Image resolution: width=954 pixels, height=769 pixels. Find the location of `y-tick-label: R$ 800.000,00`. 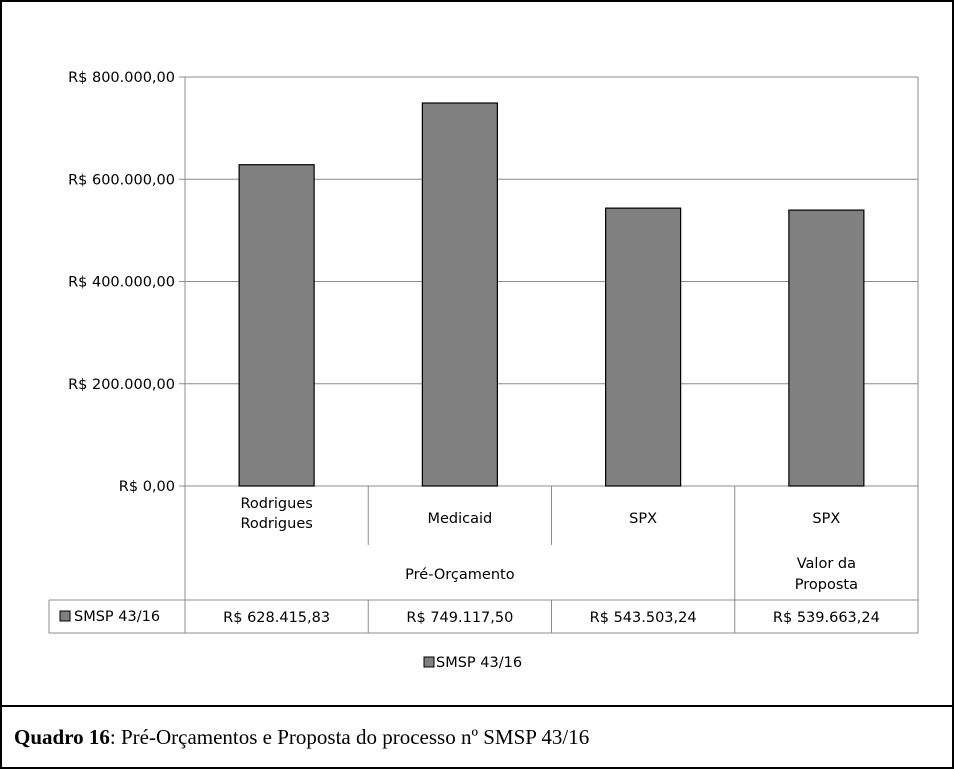

y-tick-label: R$ 800.000,00 is located at coordinates (121, 78).